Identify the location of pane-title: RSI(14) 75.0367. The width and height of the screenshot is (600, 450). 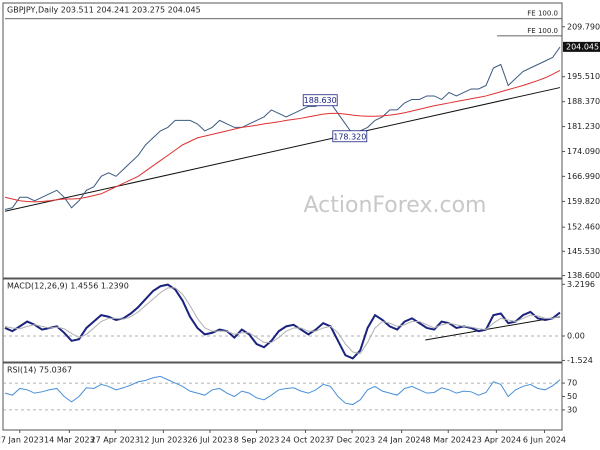
(39, 370).